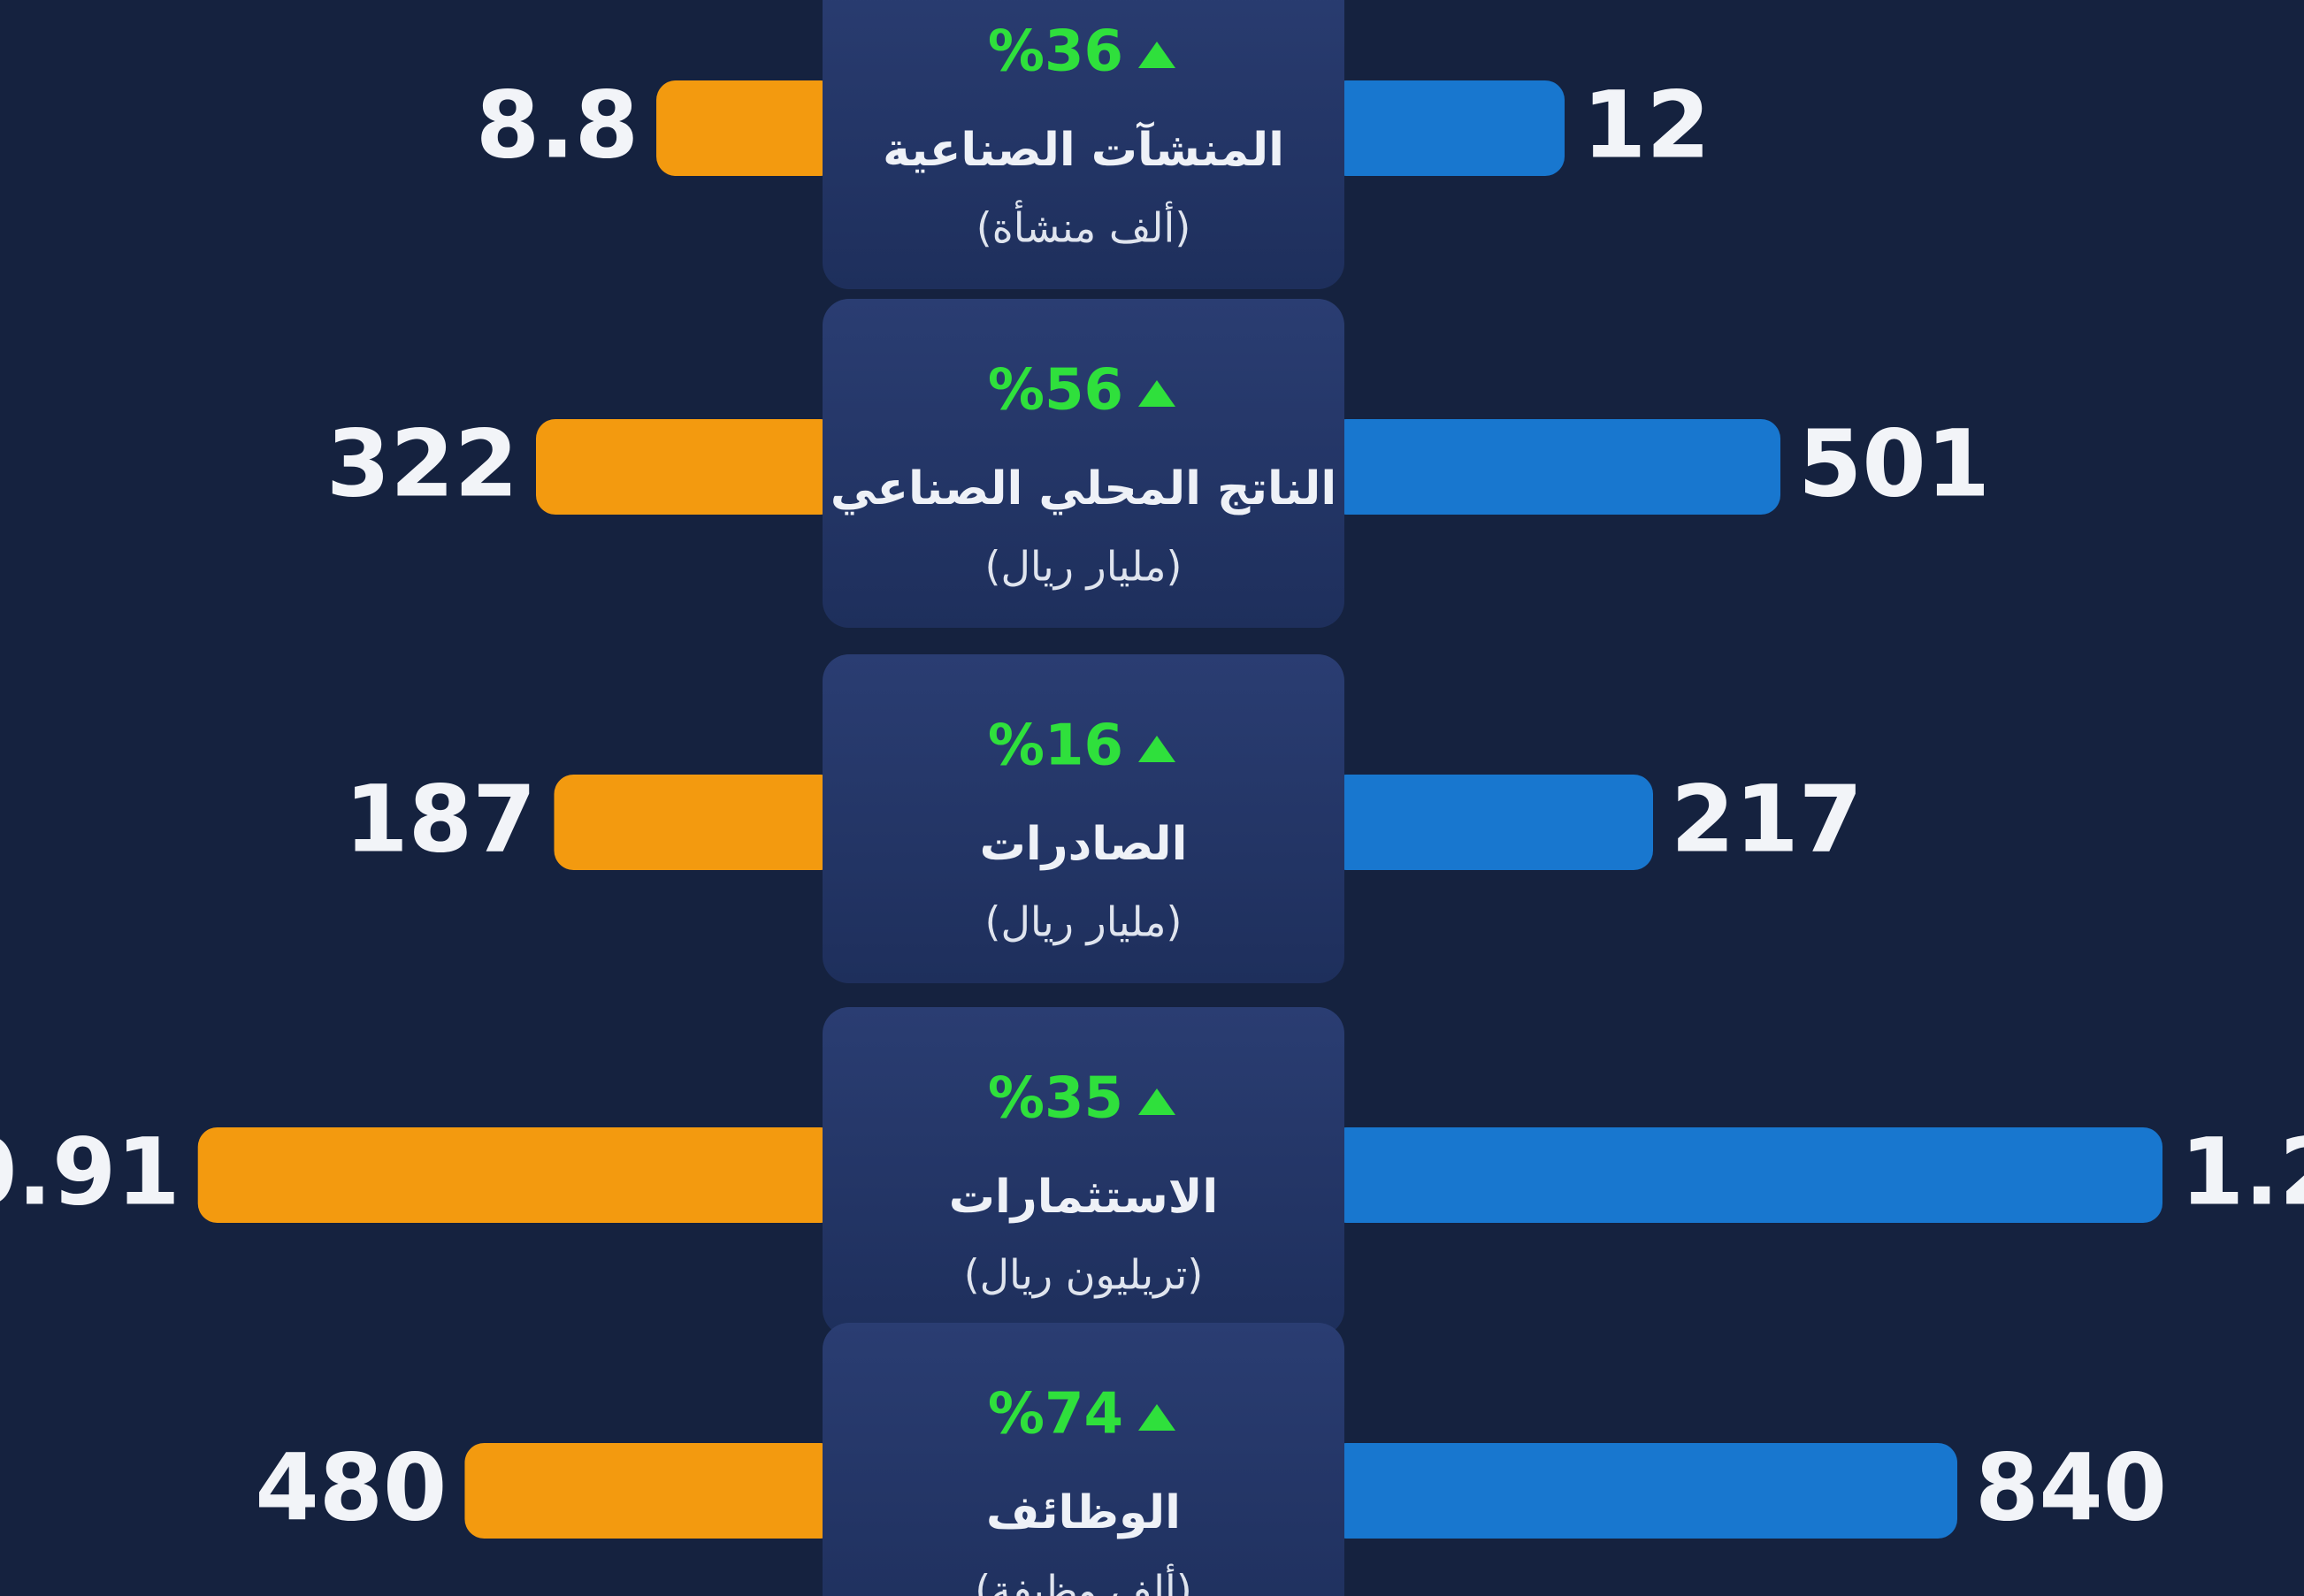 Image resolution: width=2304 pixels, height=1596 pixels. What do you see at coordinates (1084, 844) in the screenshot?
I see `category-label: الصادرات` at bounding box center [1084, 844].